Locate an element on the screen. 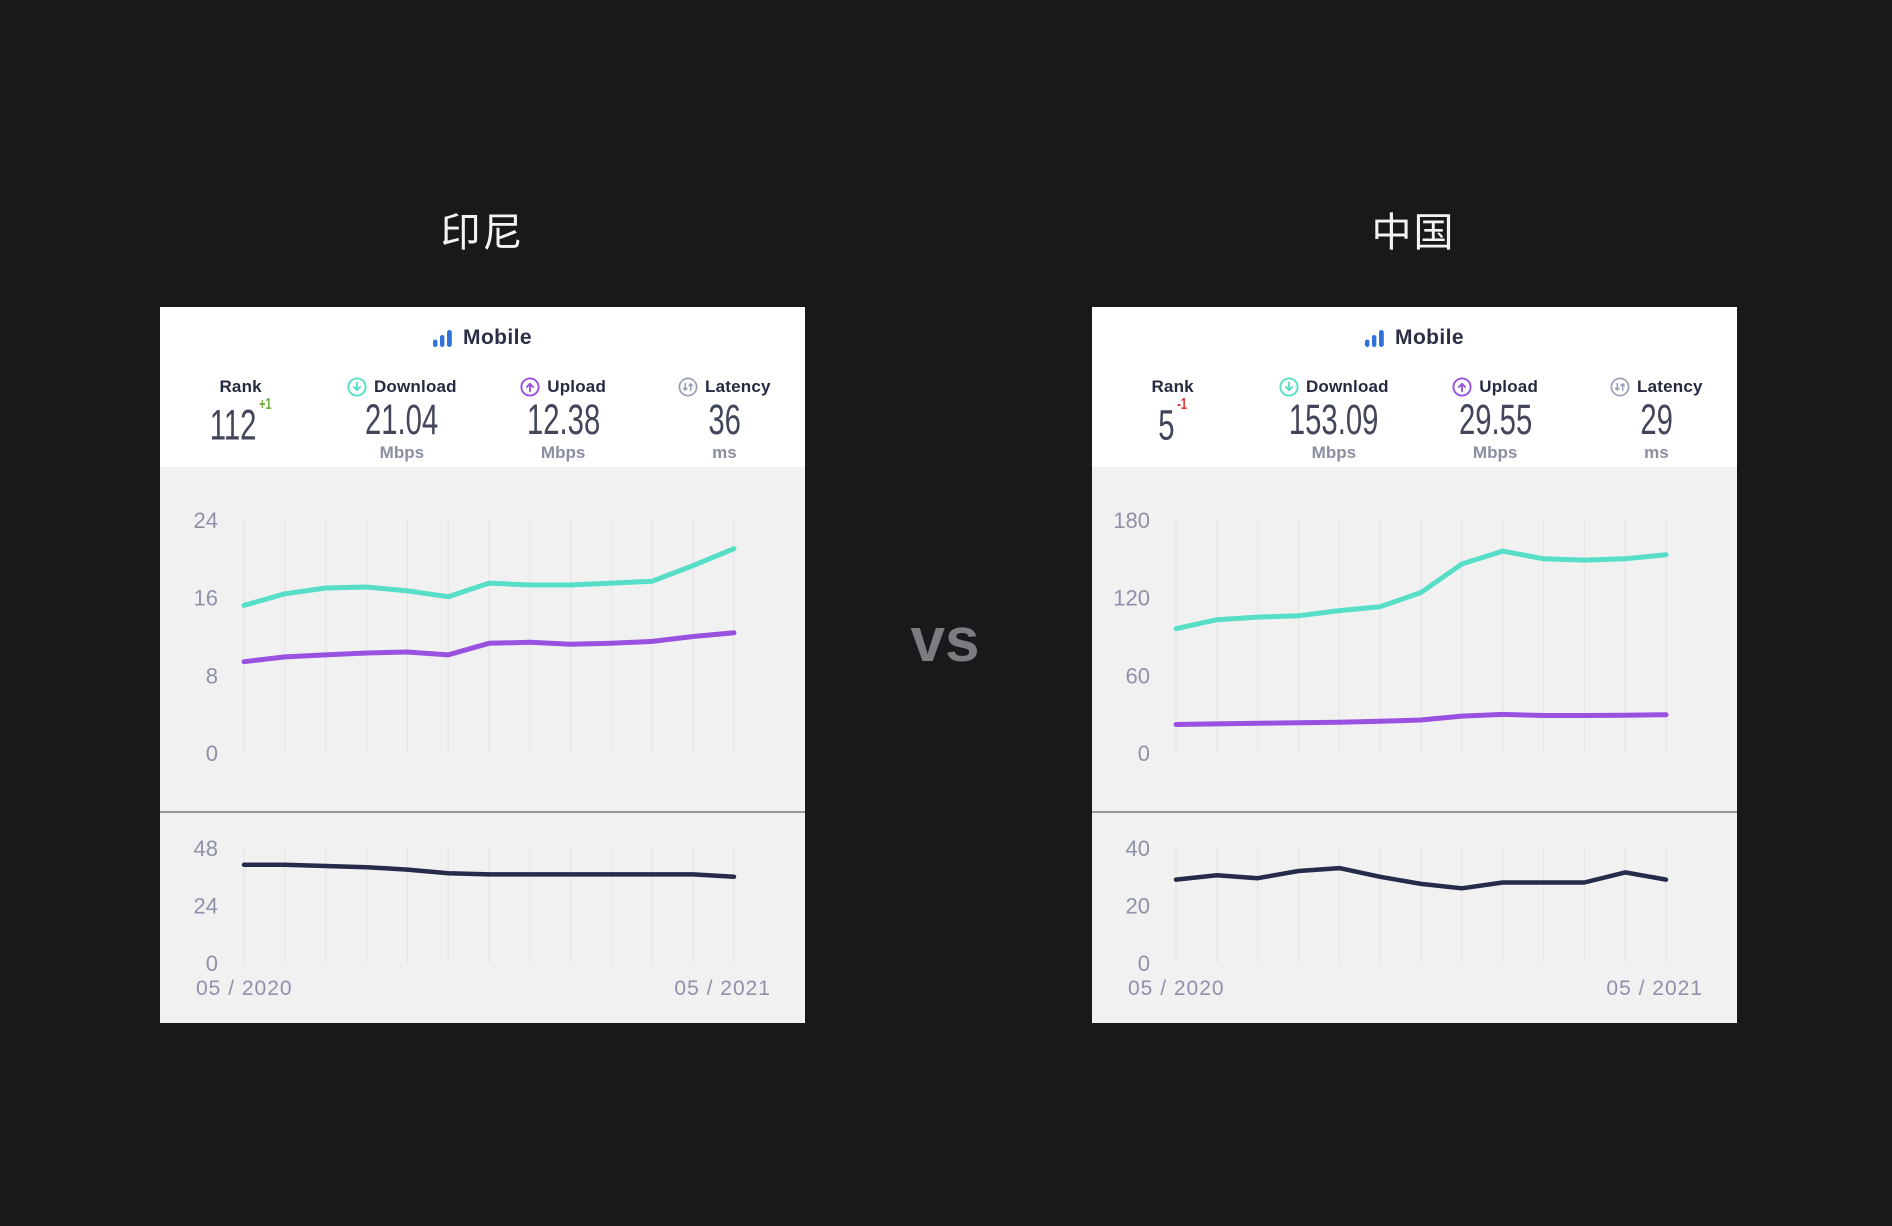 The image size is (1892, 1226). latency-chart-section: 40 20 0 05 / 2020 05 / 2021 is located at coordinates (1414, 918).